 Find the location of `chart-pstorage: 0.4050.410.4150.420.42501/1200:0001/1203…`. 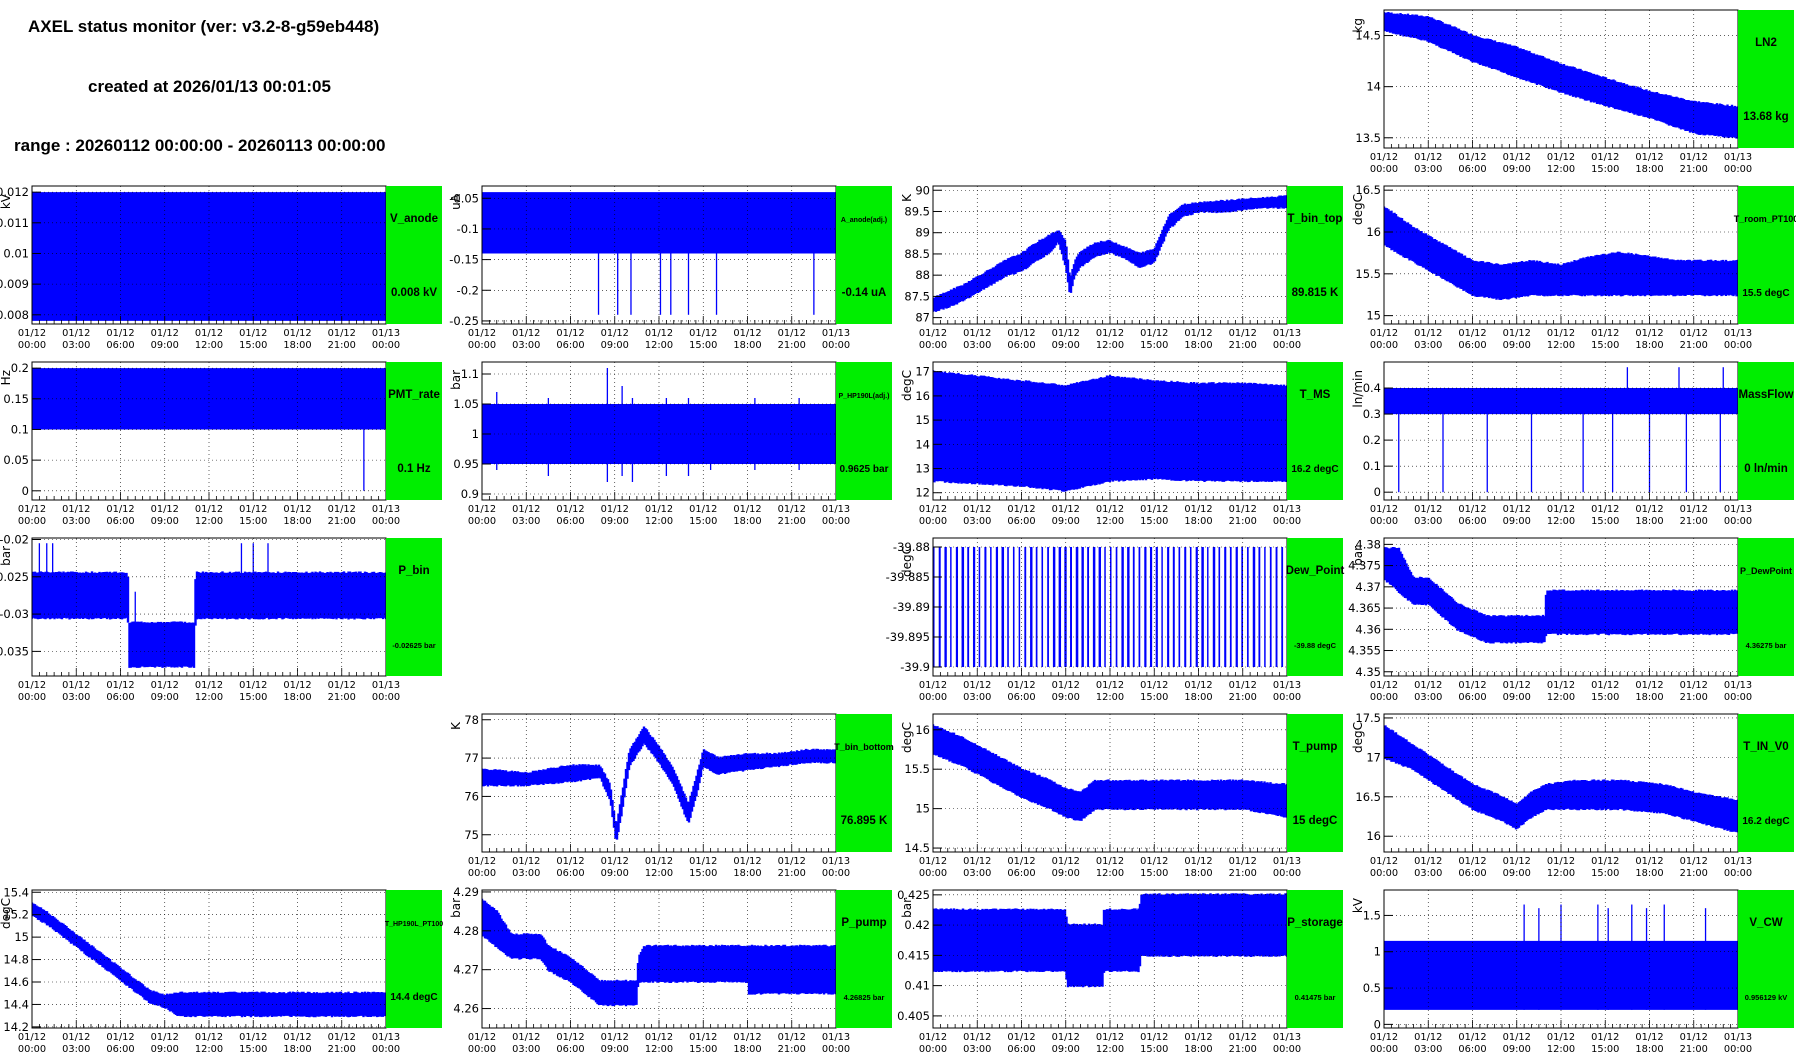

chart-pstorage: 0.4050.410.4150.420.42501/1200:0001/1203… is located at coordinates (1120, 971).